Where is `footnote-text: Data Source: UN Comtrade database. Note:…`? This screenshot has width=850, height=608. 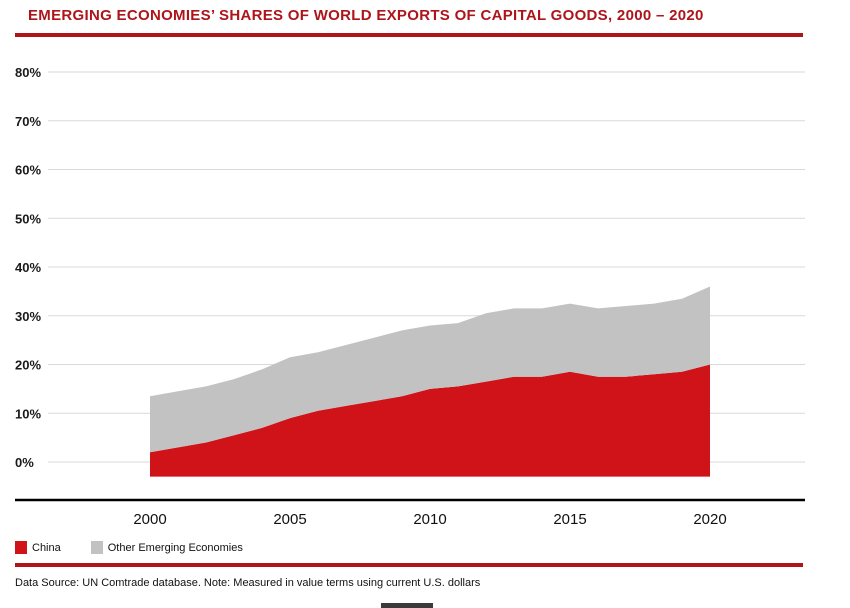 footnote-text: Data Source: UN Comtrade database. Note:… is located at coordinates (248, 583).